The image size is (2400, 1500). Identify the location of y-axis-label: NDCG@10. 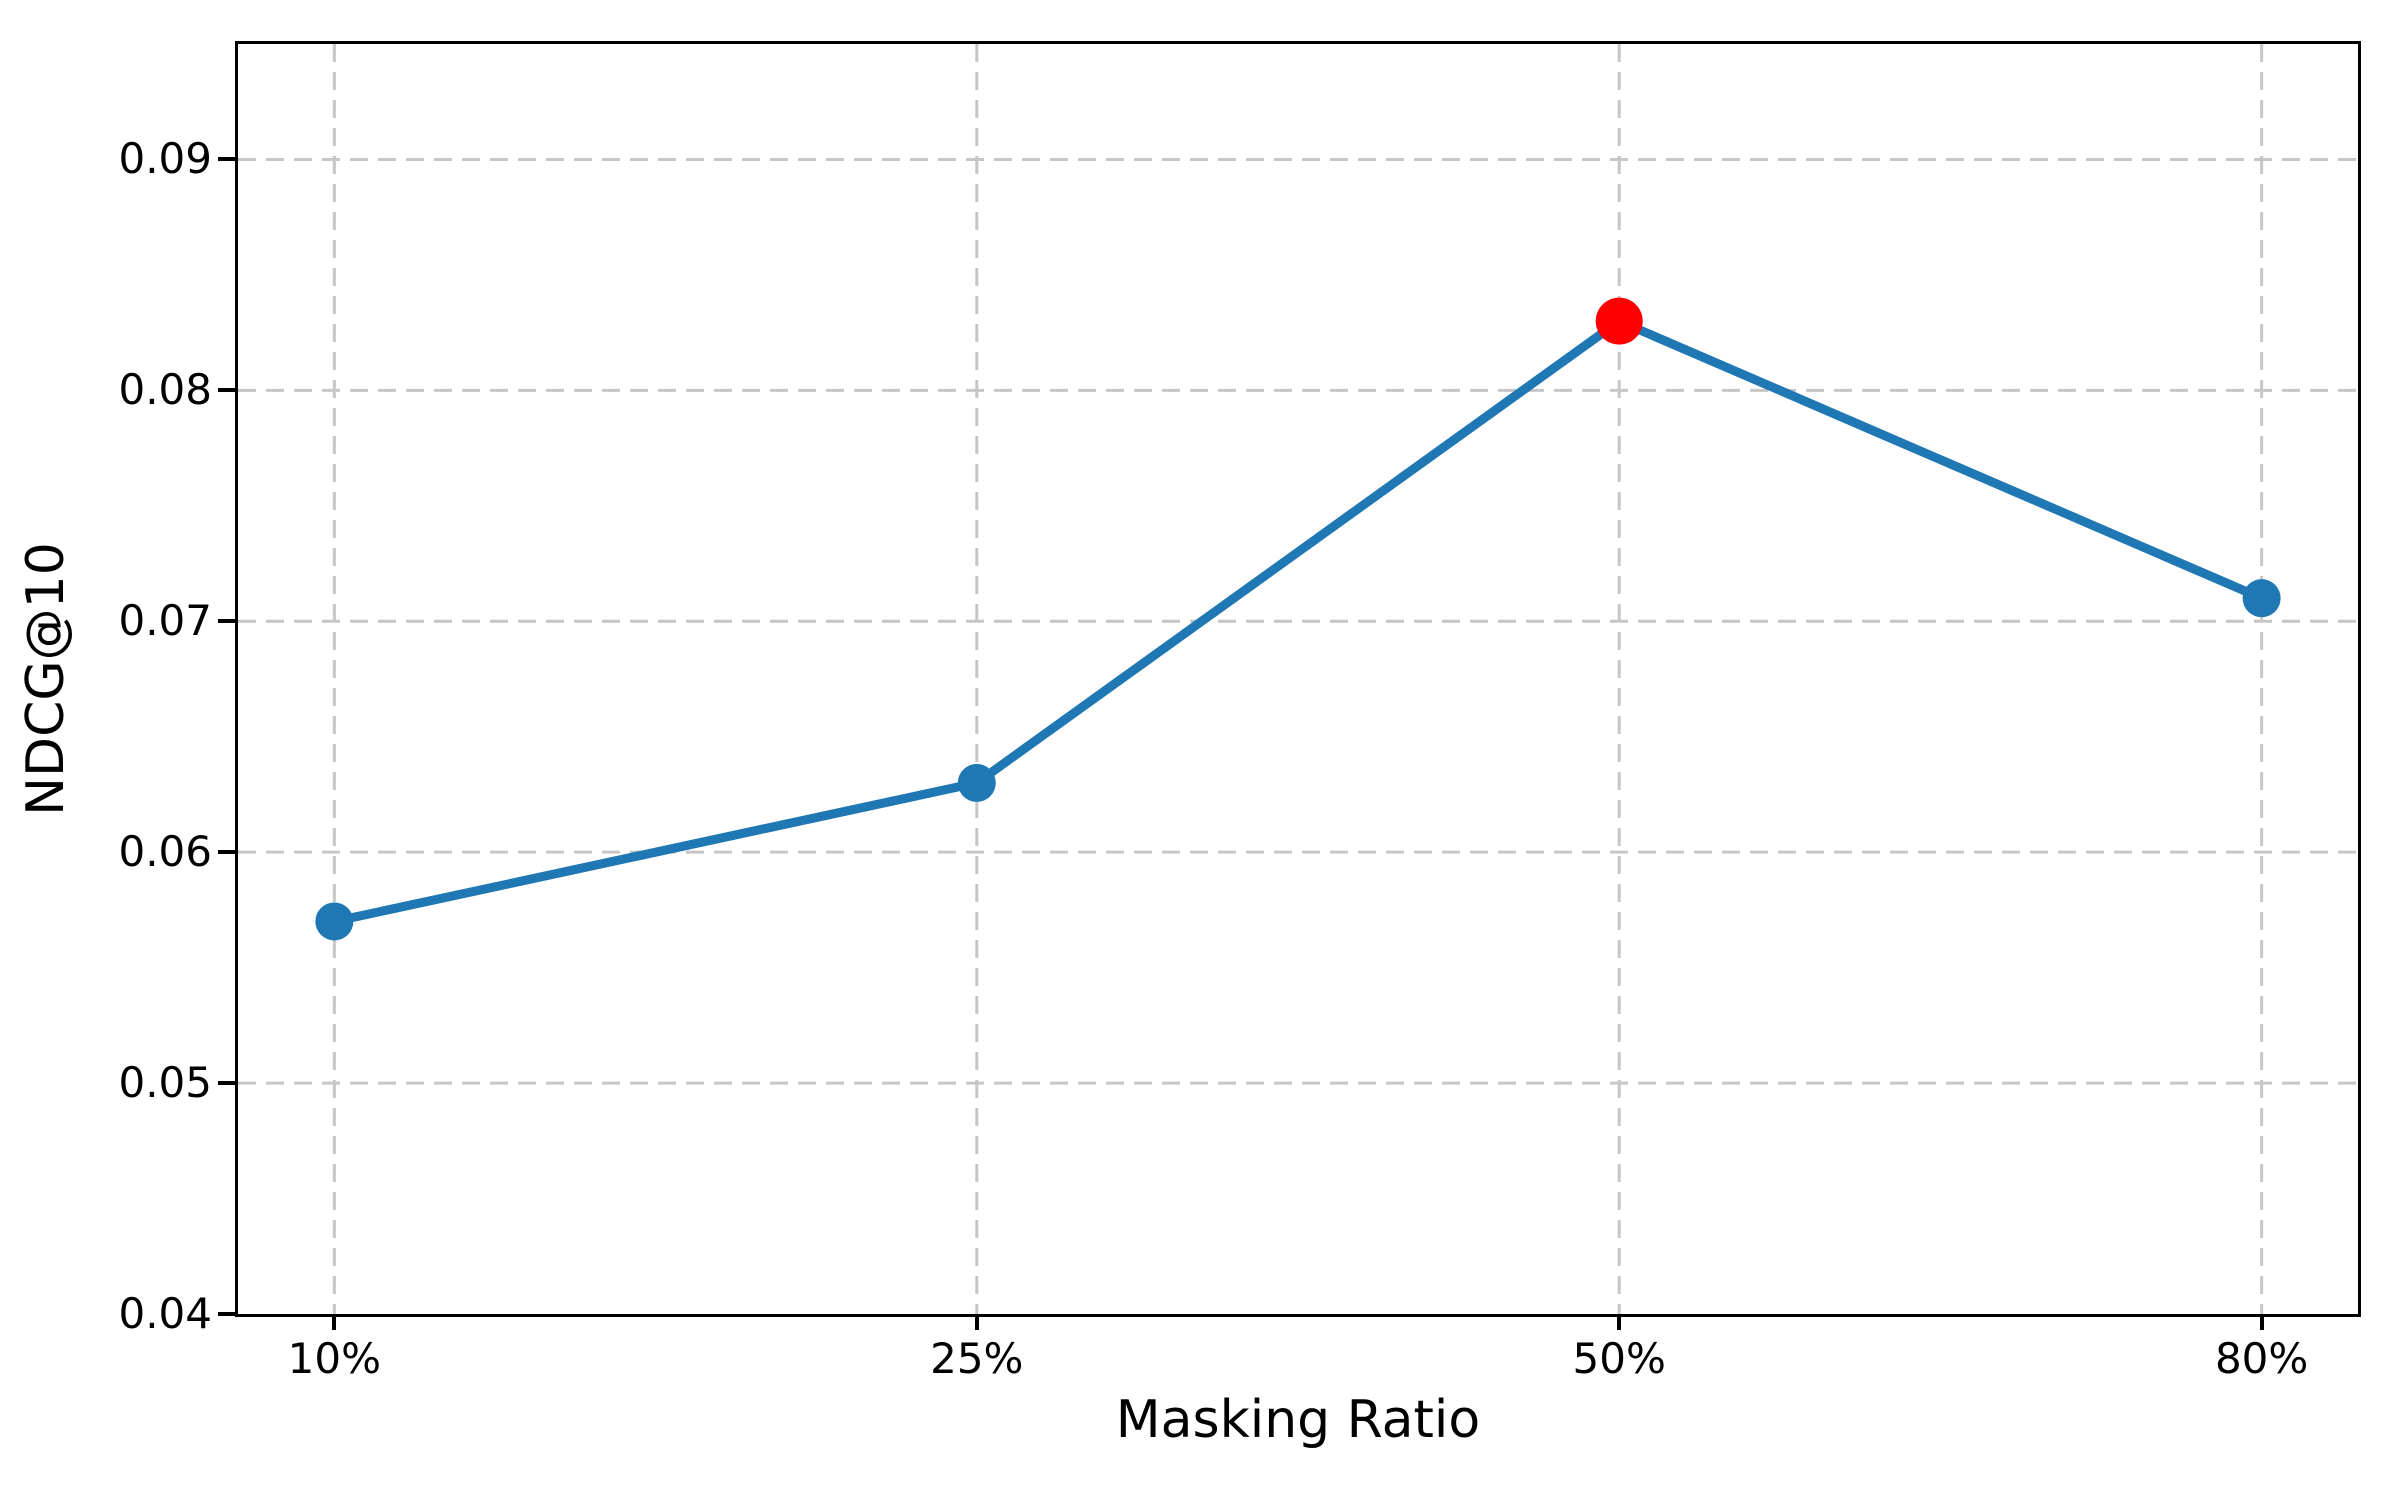
(46, 679).